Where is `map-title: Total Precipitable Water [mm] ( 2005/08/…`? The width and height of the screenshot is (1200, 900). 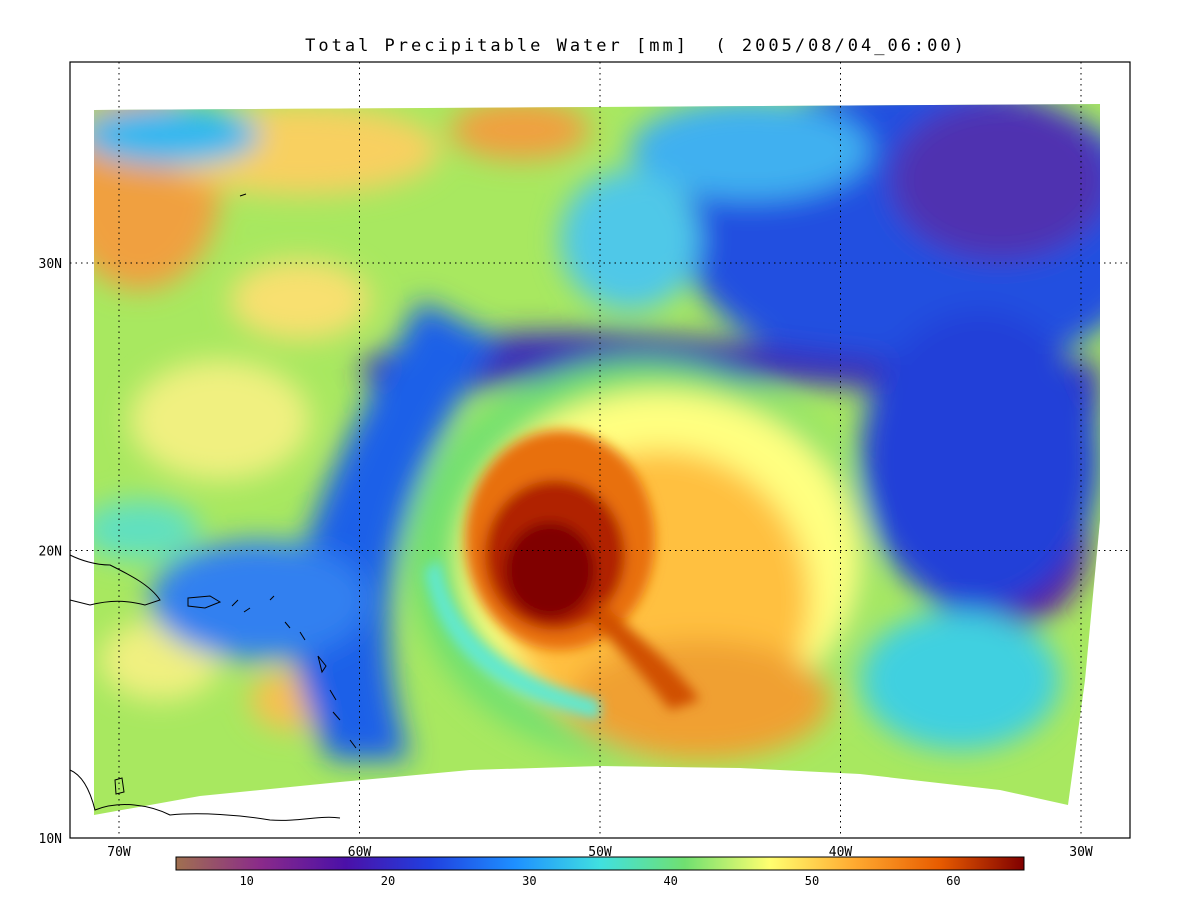 map-title: Total Precipitable Water [mm] ( 2005/08/… is located at coordinates (636, 46).